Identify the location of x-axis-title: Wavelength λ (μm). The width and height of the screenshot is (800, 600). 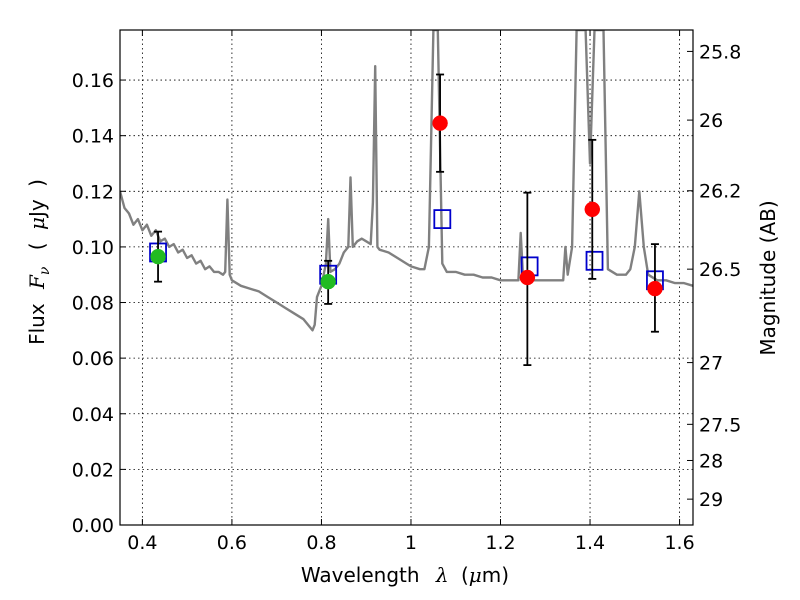
(405, 575).